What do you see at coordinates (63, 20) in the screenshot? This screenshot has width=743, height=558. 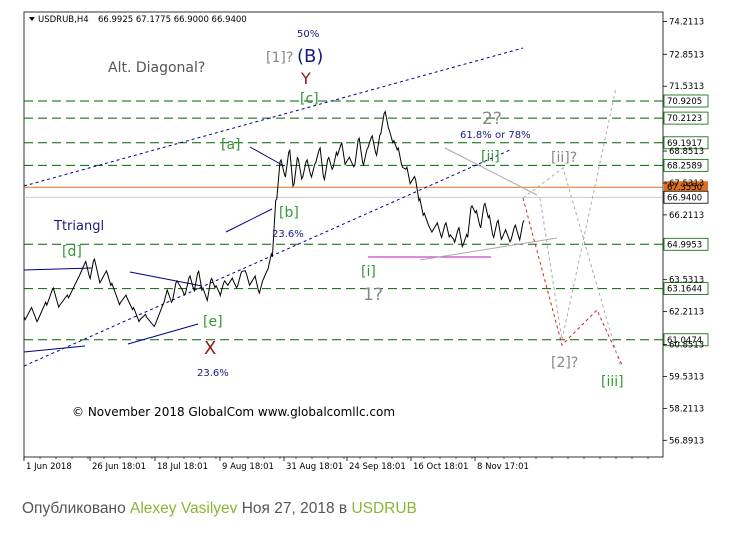 I see `symbol-label: USDRUB,H4` at bounding box center [63, 20].